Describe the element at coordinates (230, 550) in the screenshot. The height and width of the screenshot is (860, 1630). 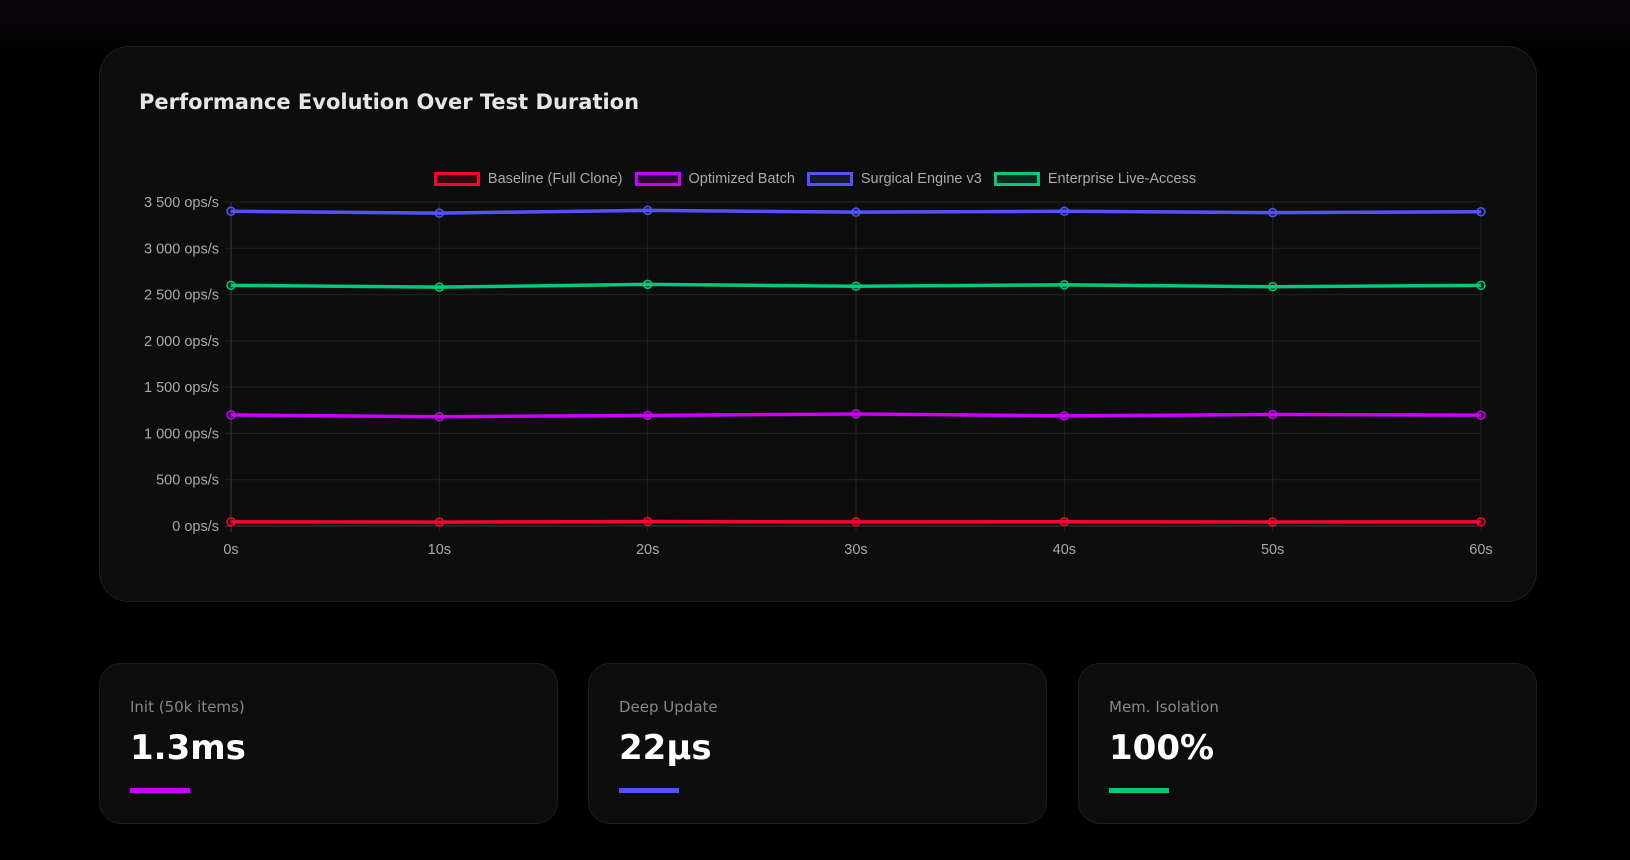
I see `x-tick-label: 0s` at that location.